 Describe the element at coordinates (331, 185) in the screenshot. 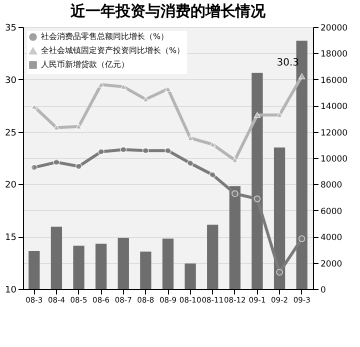

I see `y2-tick-label: 8000` at that location.